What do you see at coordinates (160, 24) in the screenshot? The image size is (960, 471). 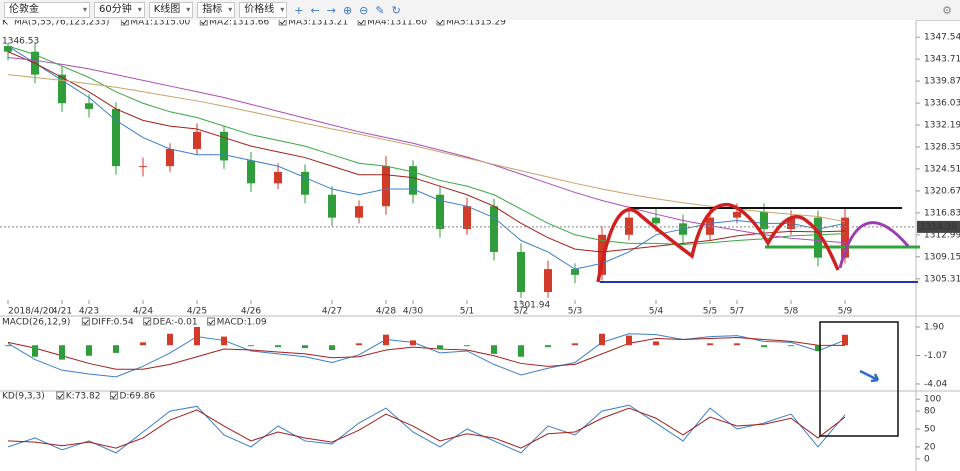 I see `legend-entry: MA1:1315.00` at bounding box center [160, 24].